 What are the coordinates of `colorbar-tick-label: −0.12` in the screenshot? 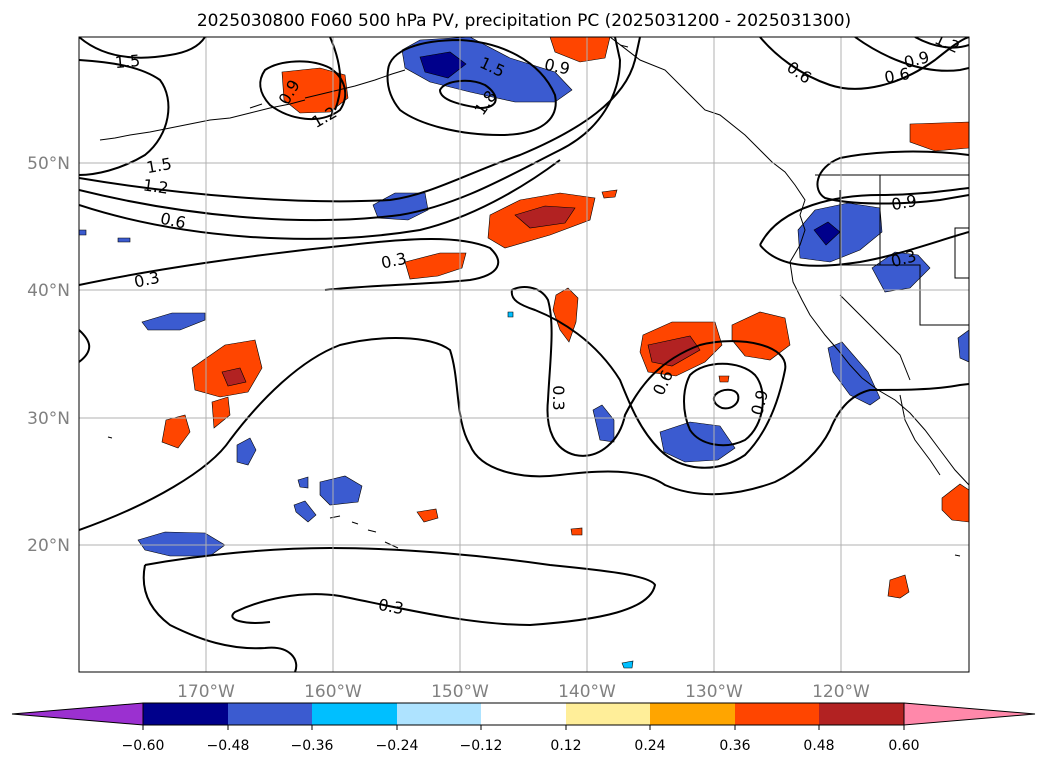 It's located at (481, 746).